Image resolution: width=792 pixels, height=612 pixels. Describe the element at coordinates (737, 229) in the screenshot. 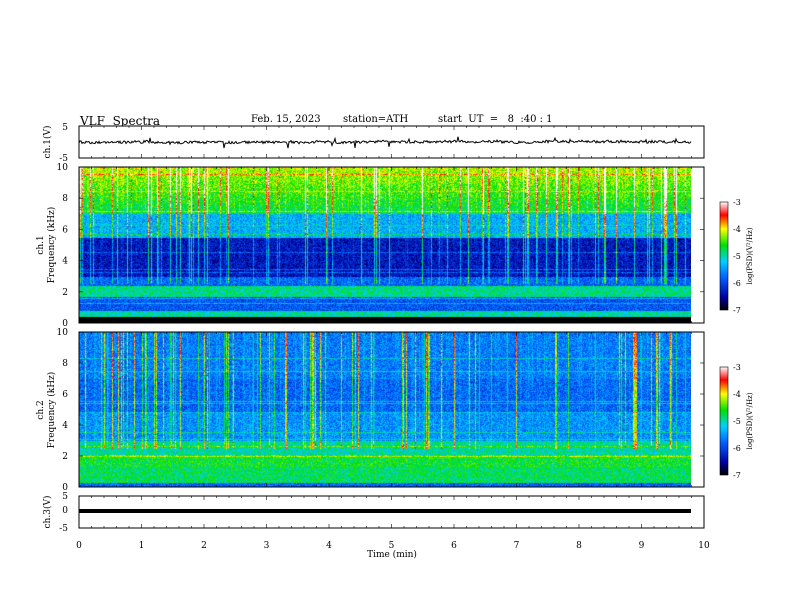

I see `cb1-tick-1: -4` at that location.